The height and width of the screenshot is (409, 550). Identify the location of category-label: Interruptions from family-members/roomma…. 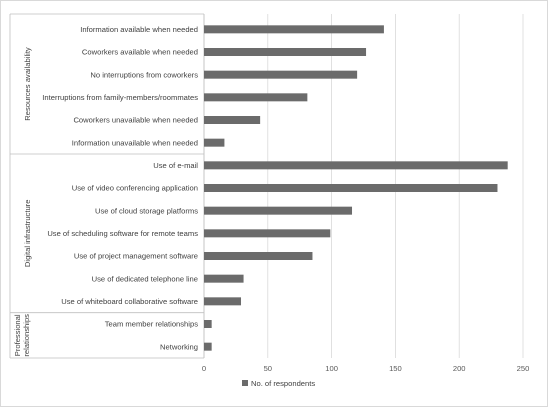
(120, 97).